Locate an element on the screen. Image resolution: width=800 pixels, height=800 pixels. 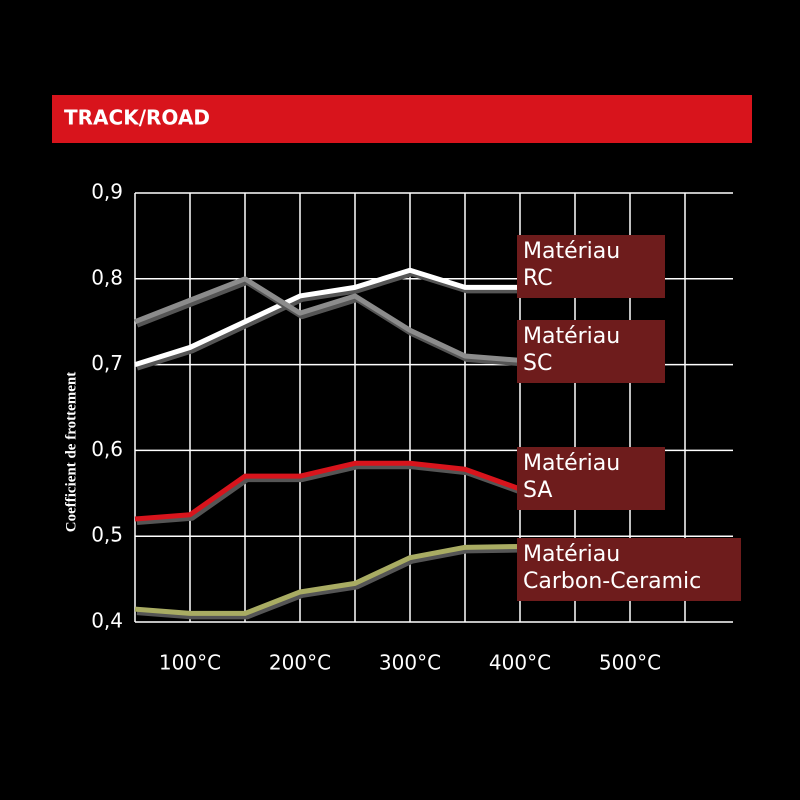
x-tick-label: 500°C is located at coordinates (630, 663).